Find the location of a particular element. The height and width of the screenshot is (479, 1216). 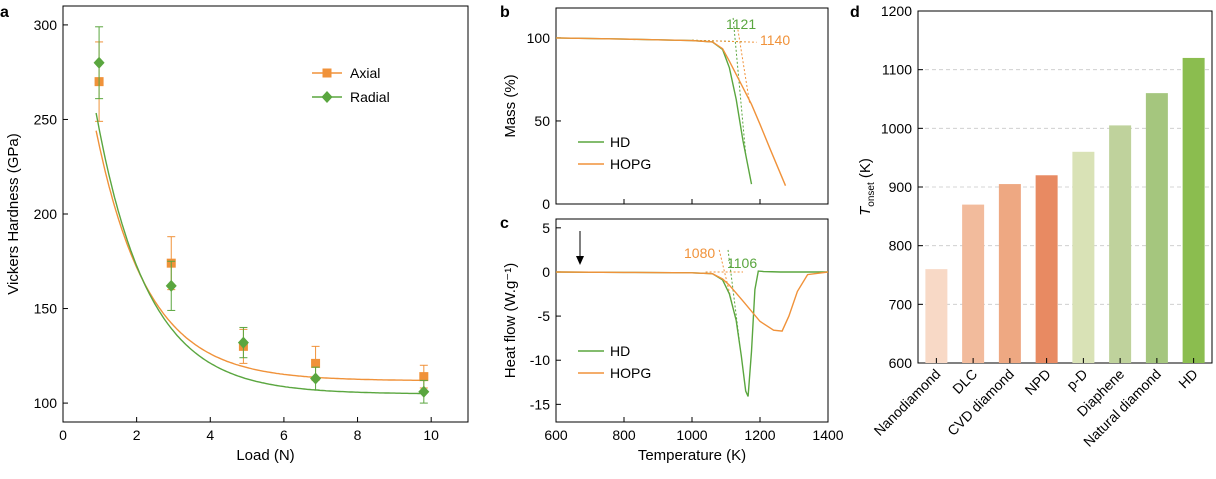

onset-line-hopg is located at coordinates (744, 67).